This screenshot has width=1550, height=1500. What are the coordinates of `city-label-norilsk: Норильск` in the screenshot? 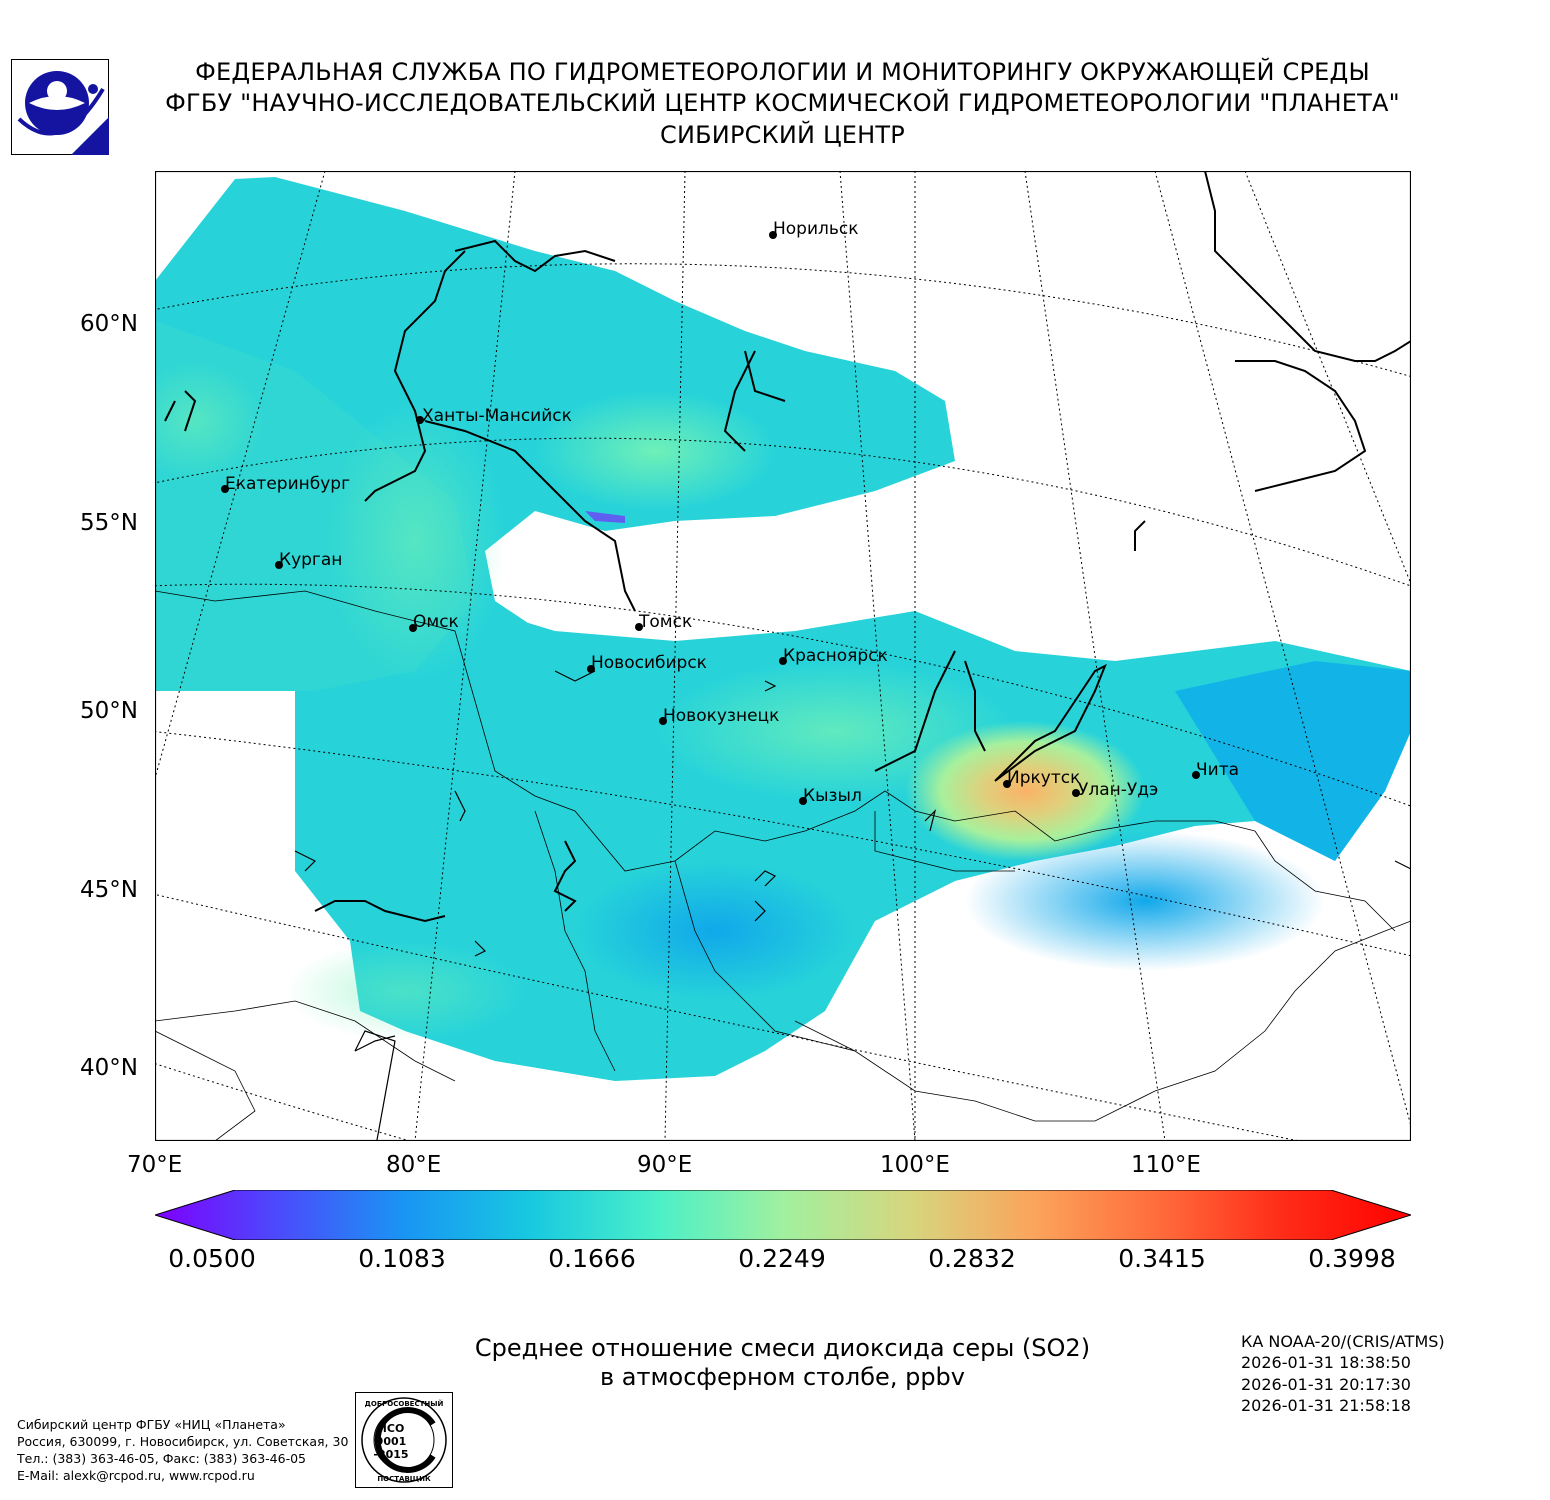 It's located at (816, 229).